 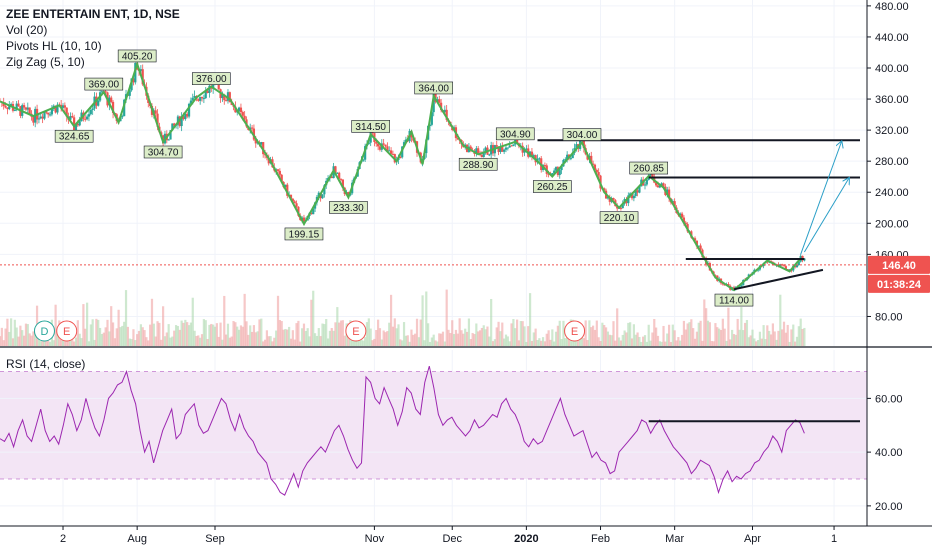 What do you see at coordinates (54, 46) in the screenshot?
I see `legend-pivots: Pivots HL (10, 10)` at bounding box center [54, 46].